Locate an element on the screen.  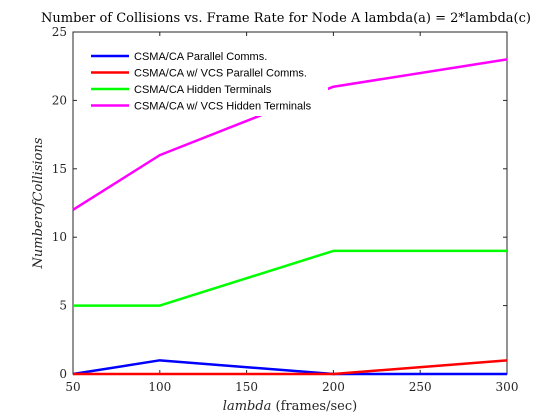
legend-box is located at coordinates (206, 79).